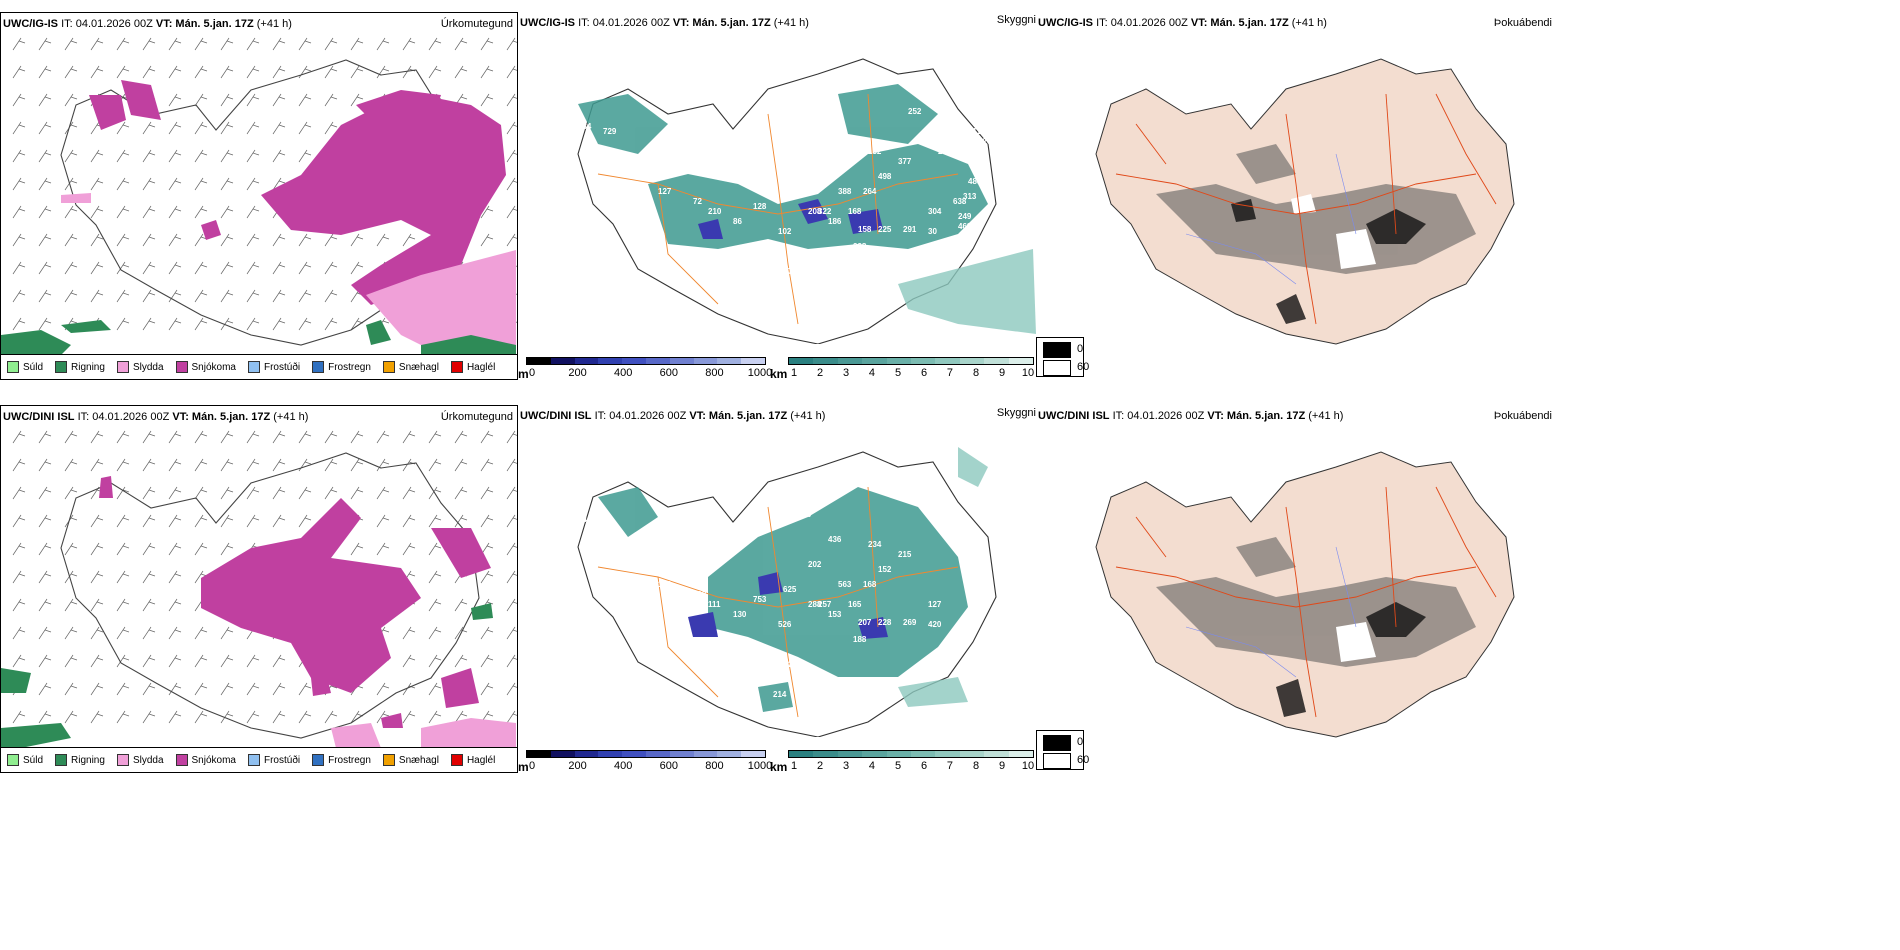  What do you see at coordinates (288, 274) in the screenshot?
I see `sleet-areas` at bounding box center [288, 274].